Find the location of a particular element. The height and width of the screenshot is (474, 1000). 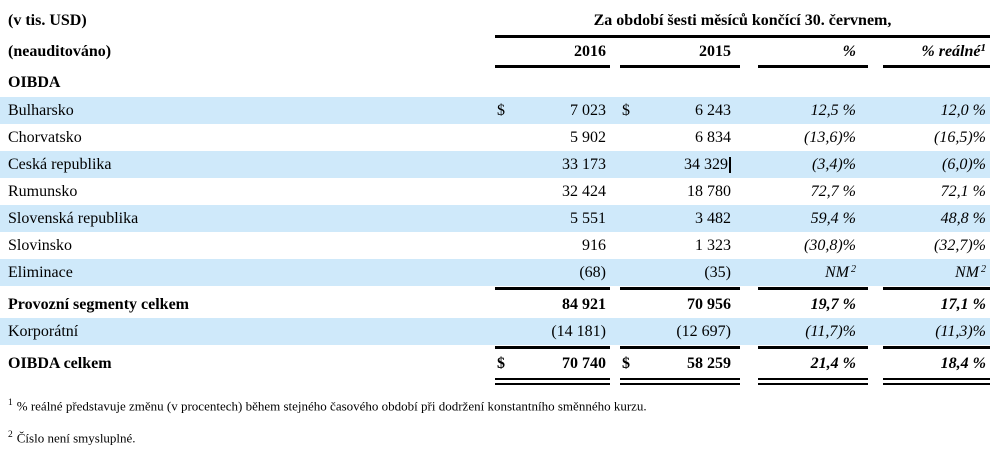

value-2015: (35) is located at coordinates (717, 272).